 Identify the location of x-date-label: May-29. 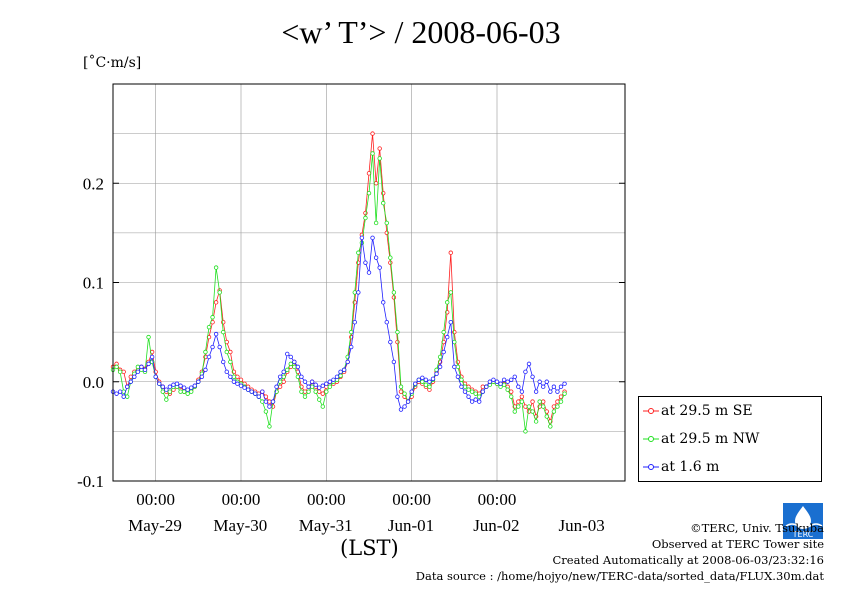
(155, 525).